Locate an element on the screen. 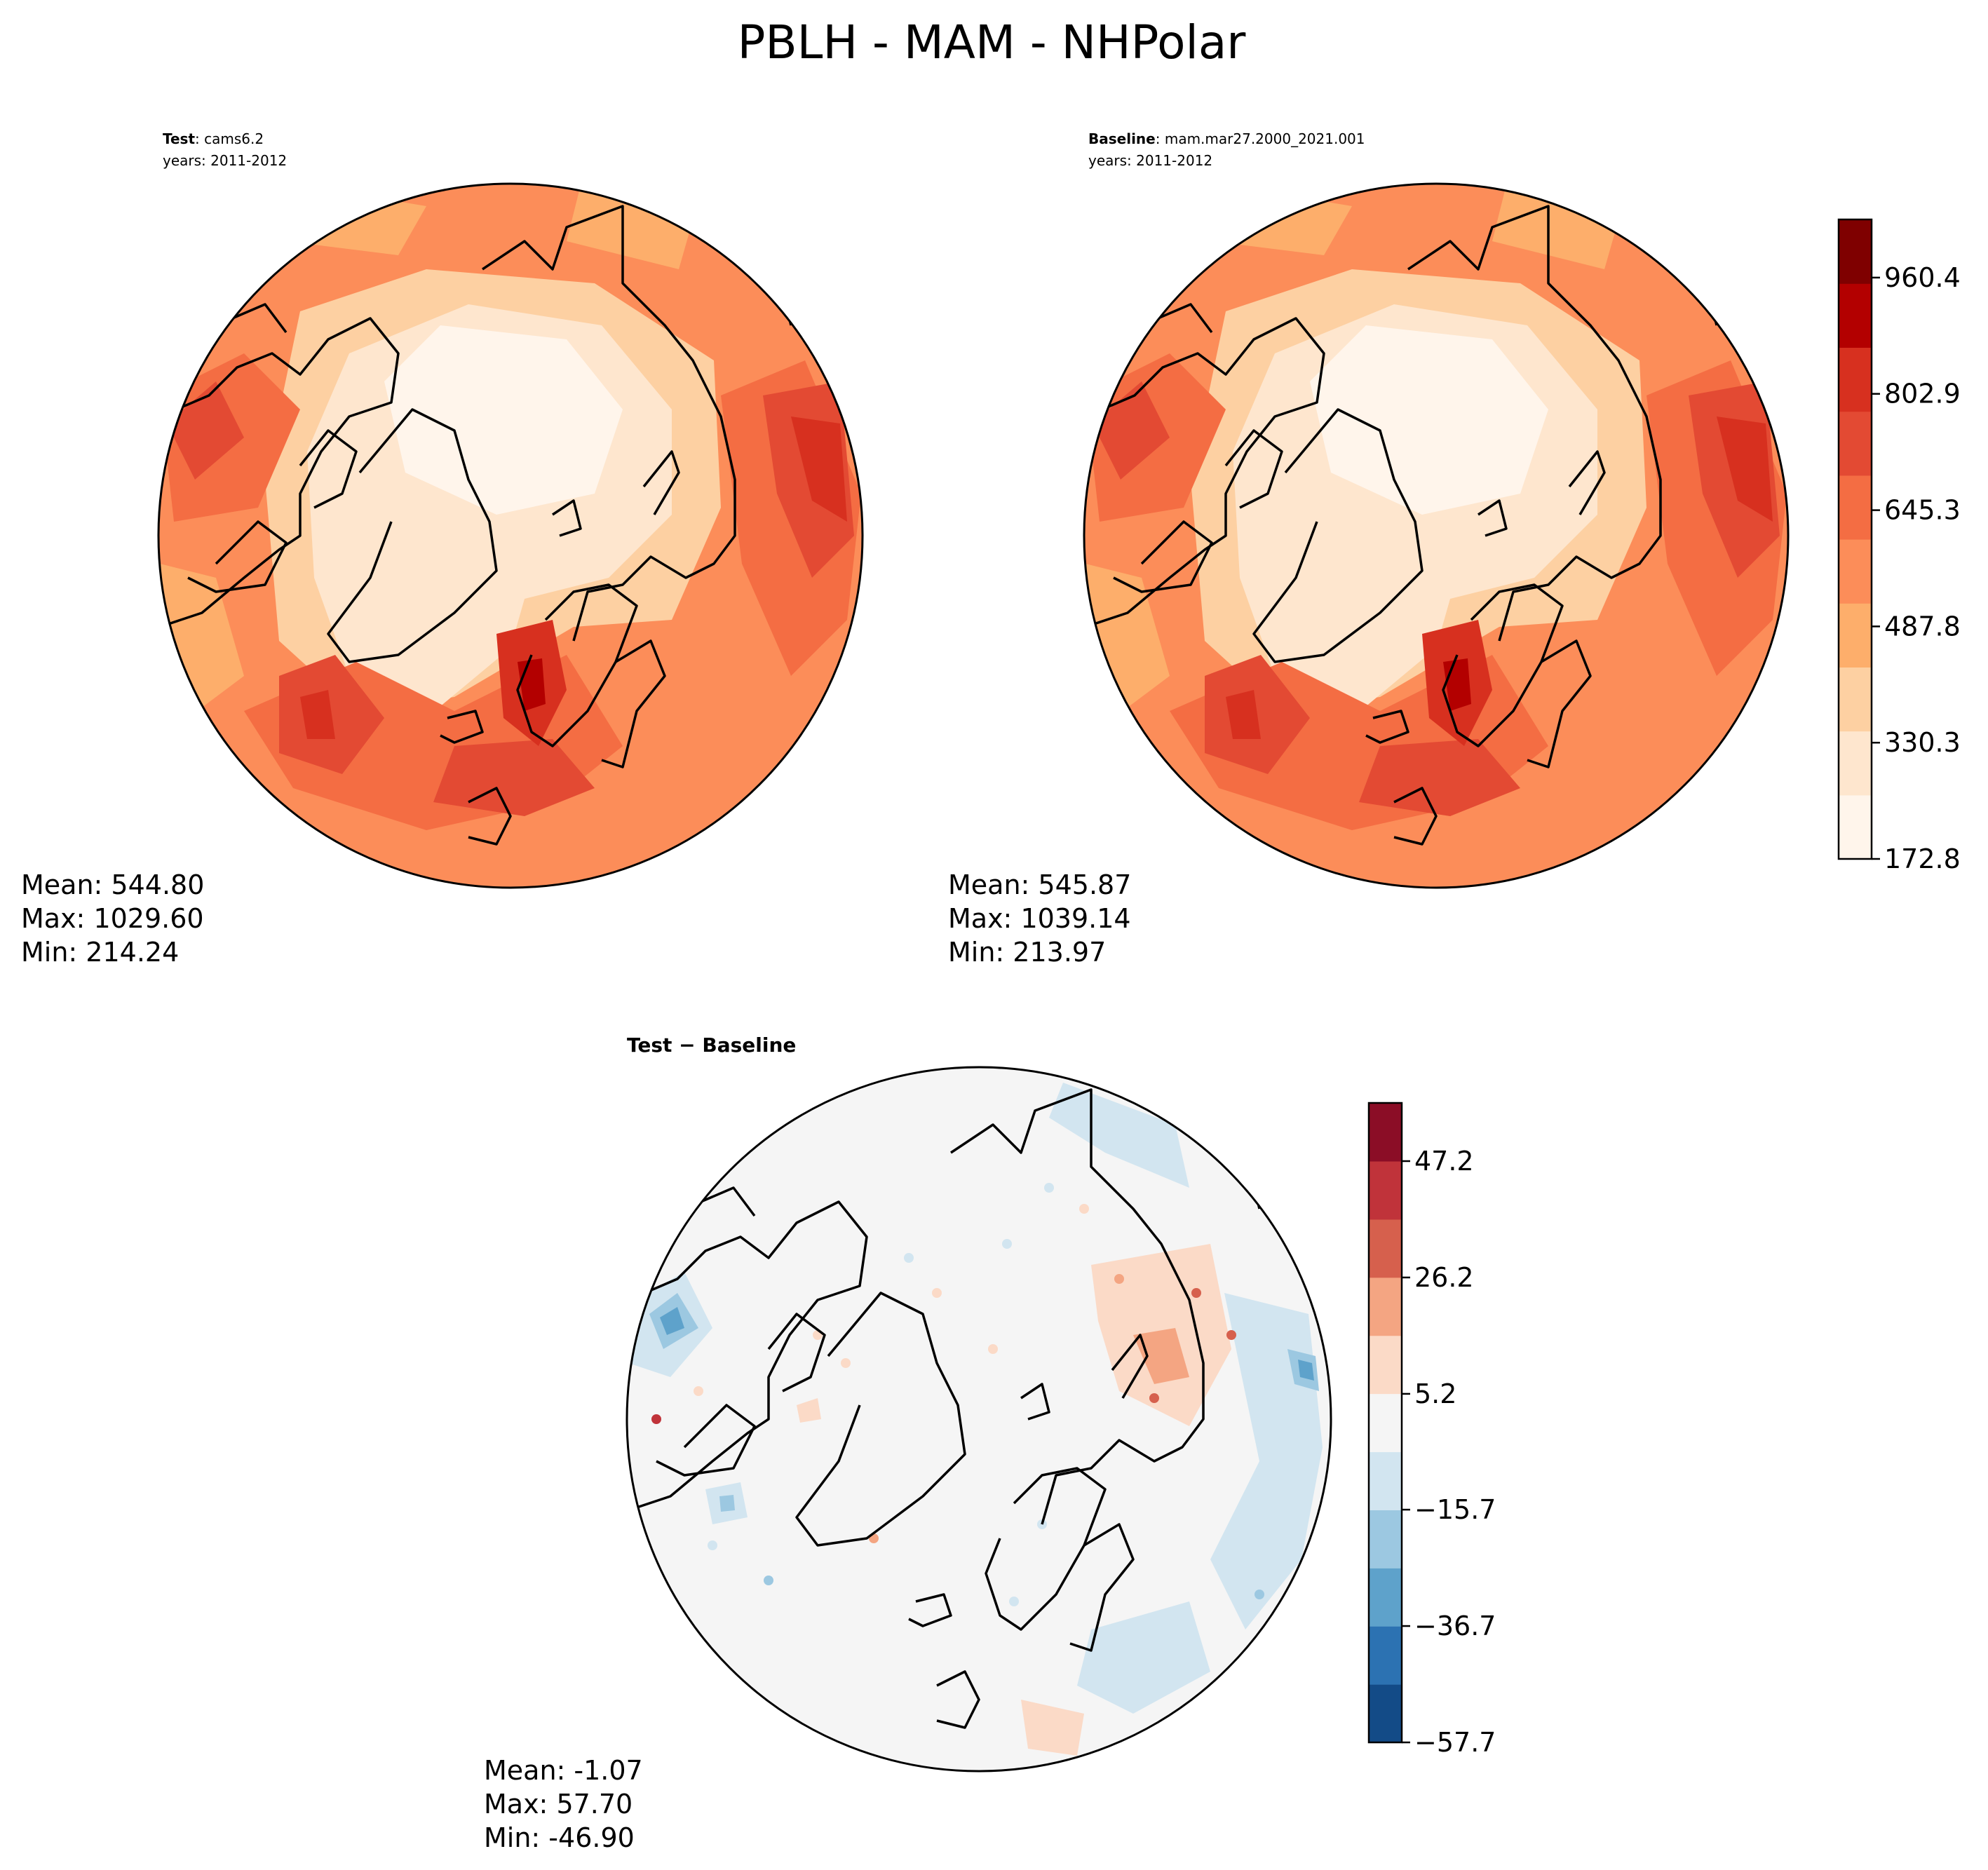  diff-contour-field is located at coordinates (979, 1419).